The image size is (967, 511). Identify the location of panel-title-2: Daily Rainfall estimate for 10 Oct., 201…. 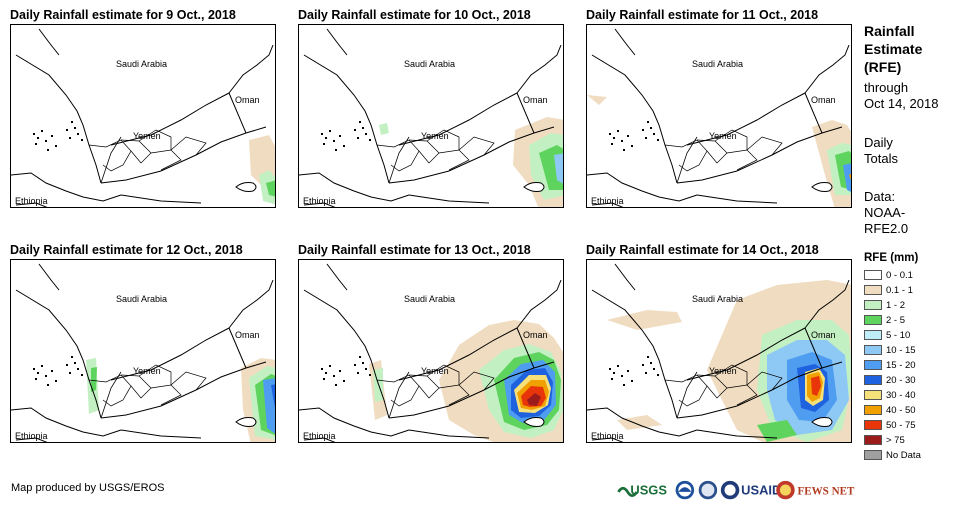
(414, 15).